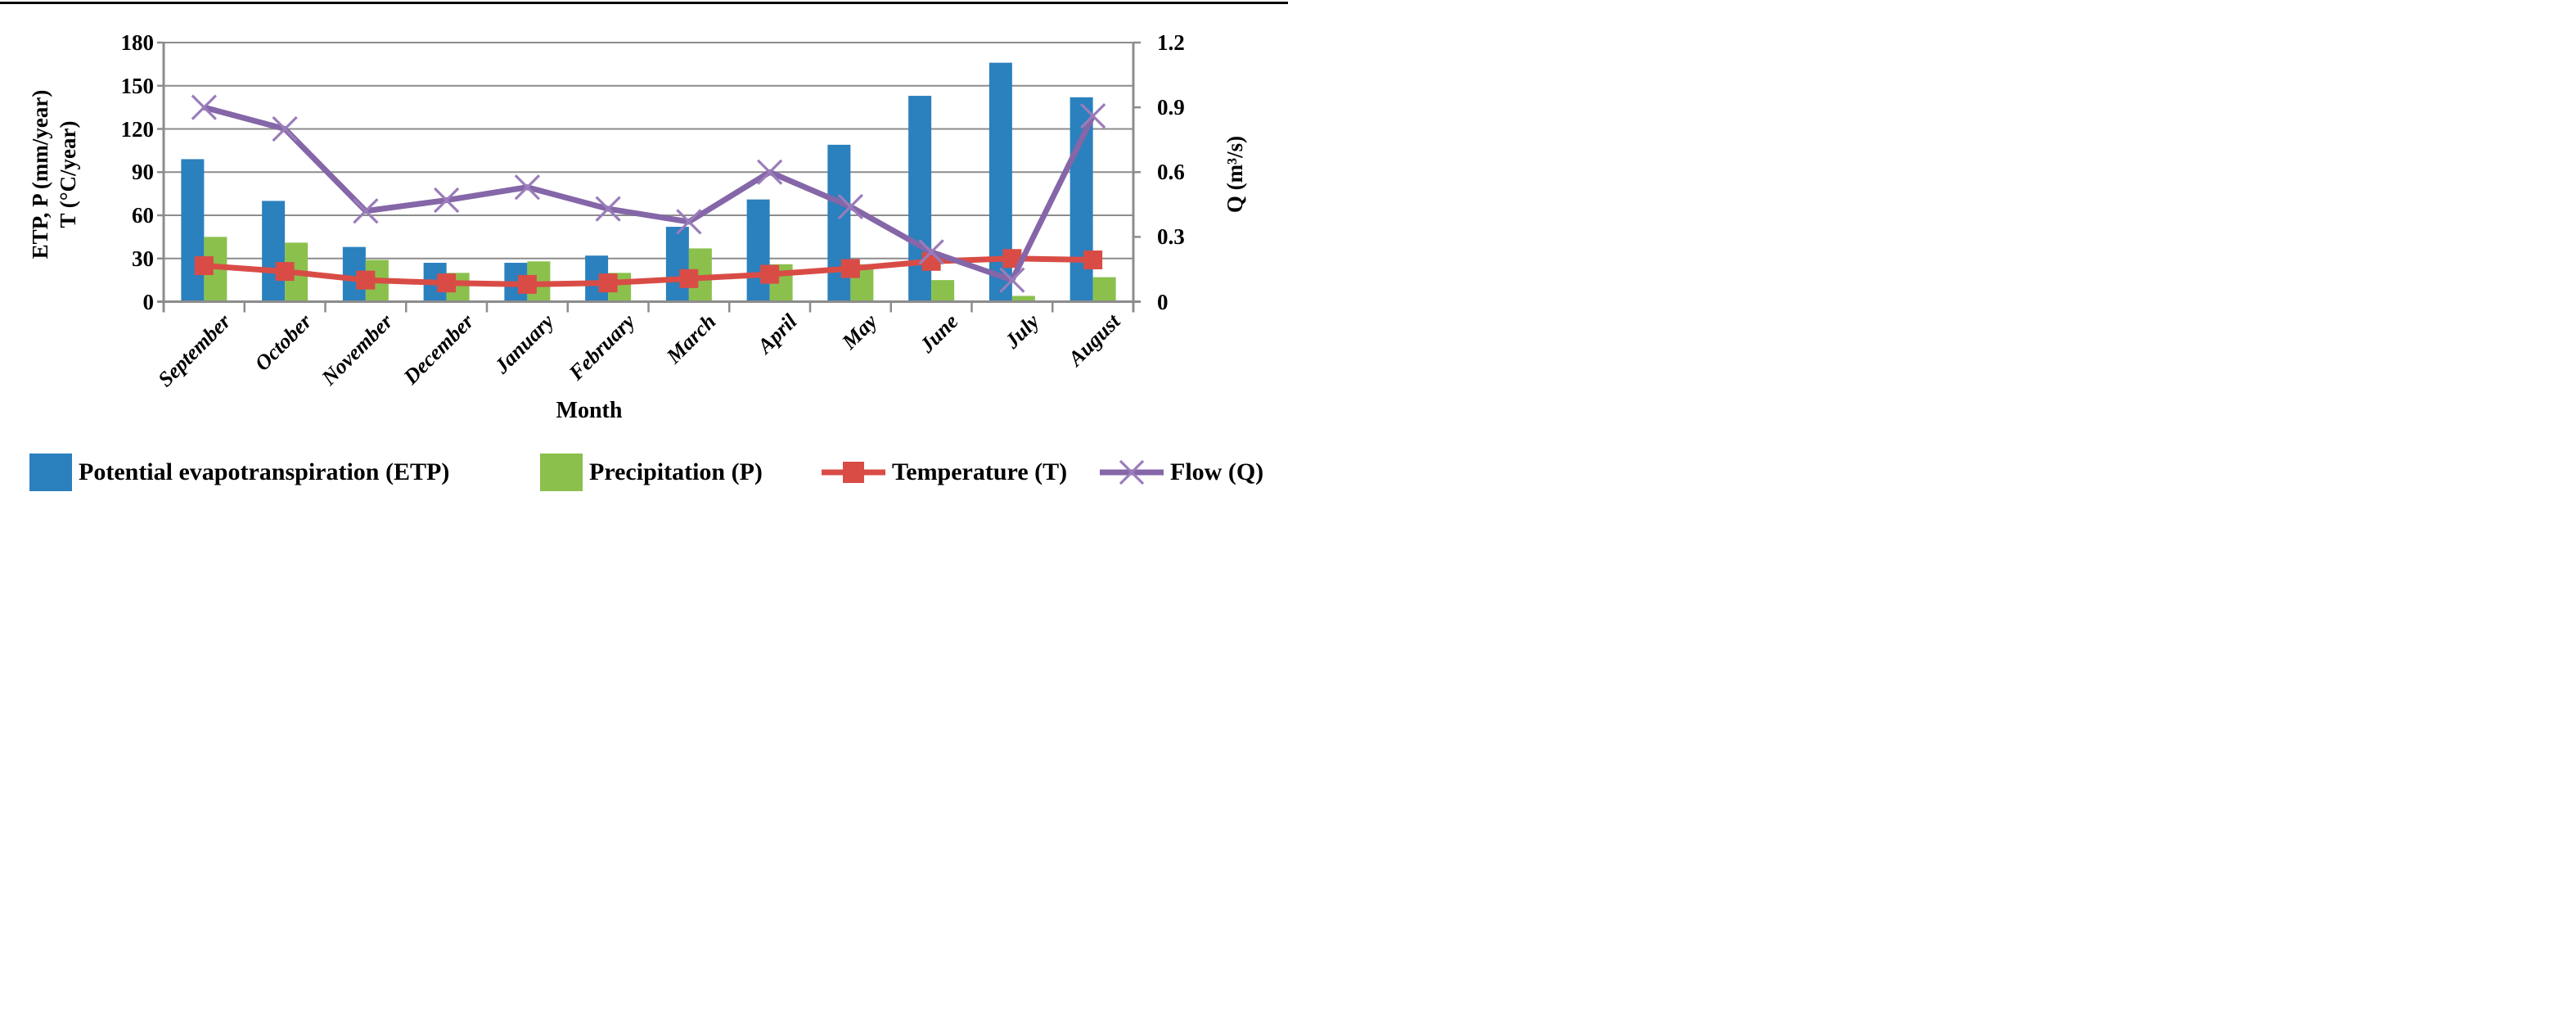 This screenshot has width=2576, height=1020. What do you see at coordinates (447, 283) in the screenshot?
I see `temperature-marker-december` at bounding box center [447, 283].